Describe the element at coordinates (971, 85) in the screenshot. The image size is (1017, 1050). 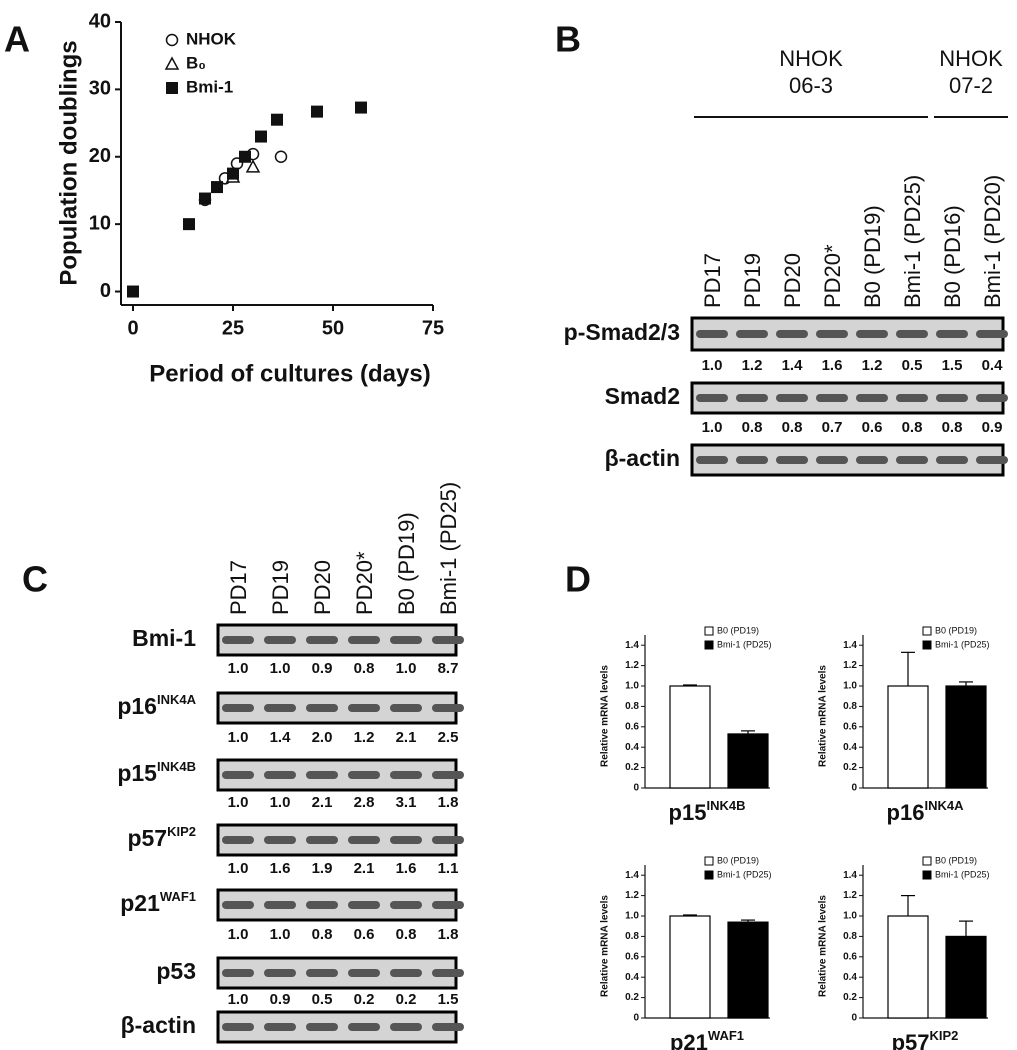
I see `group-label: 07-2` at that location.